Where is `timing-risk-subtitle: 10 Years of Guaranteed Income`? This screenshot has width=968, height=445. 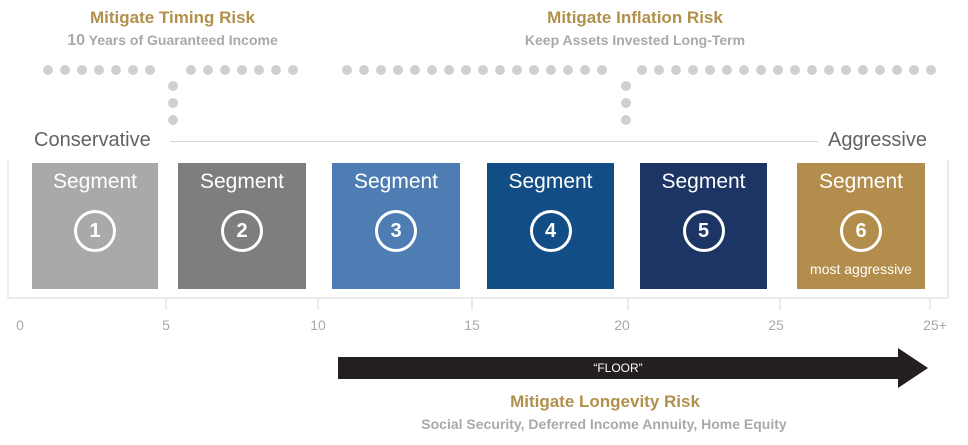
timing-risk-subtitle: 10 Years of Guaranteed Income is located at coordinates (172, 41).